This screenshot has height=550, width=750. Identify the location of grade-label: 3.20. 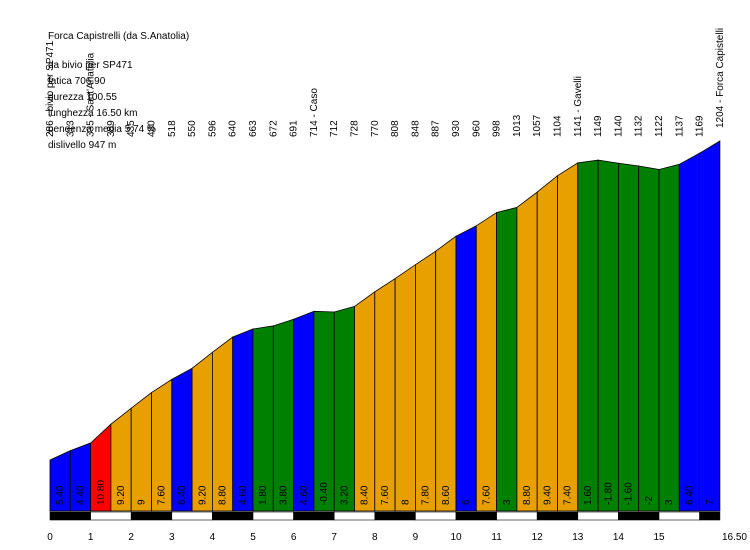
(344, 495).